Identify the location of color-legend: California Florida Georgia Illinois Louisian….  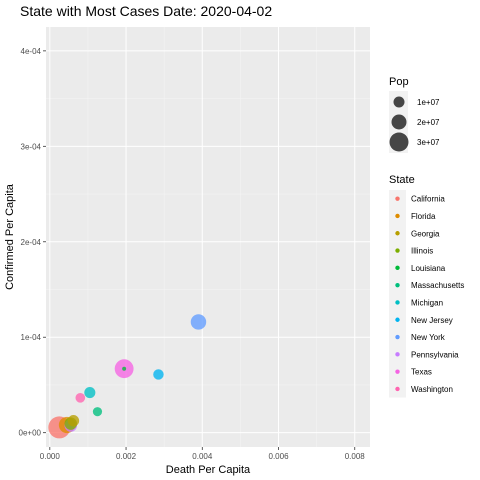
(426, 294).